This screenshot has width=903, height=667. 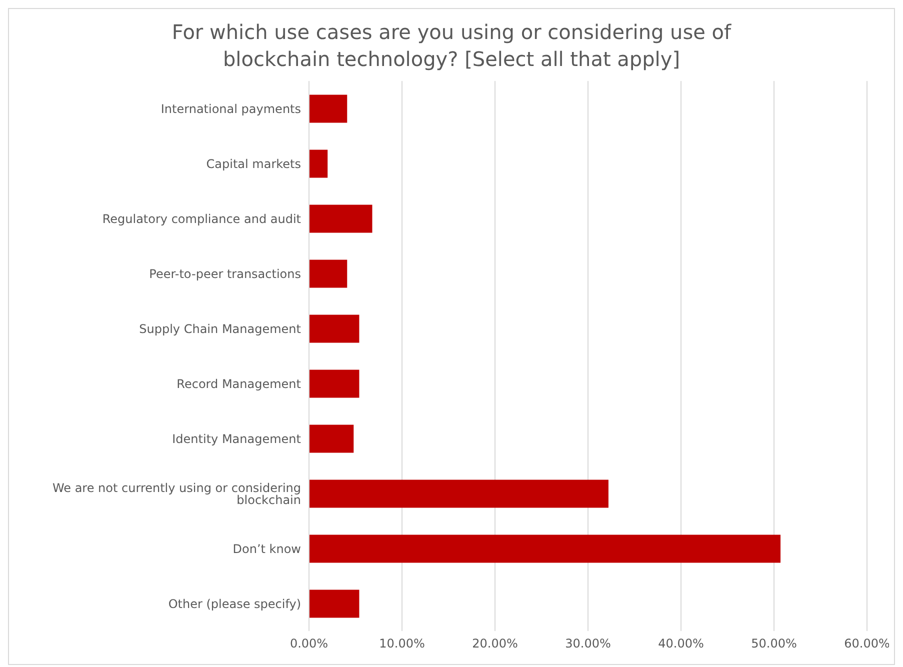 I want to click on x-tick-label: 40.00%, so click(x=681, y=643).